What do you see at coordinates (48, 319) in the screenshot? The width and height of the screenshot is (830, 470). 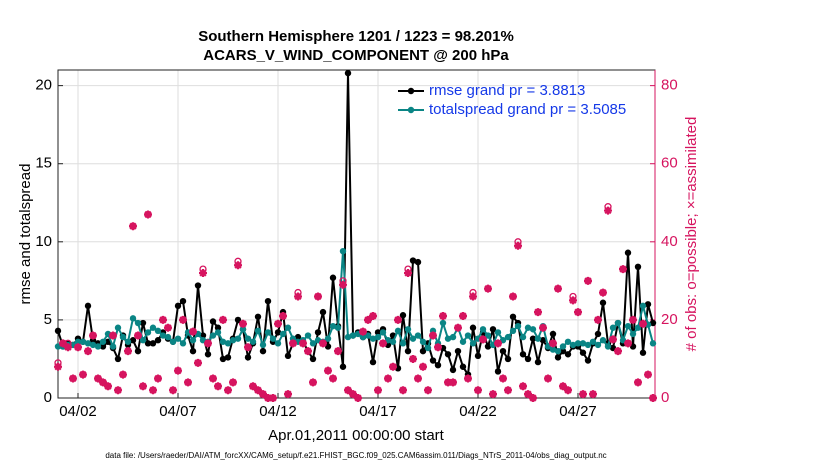 I see `y-tick-label: 5` at bounding box center [48, 319].